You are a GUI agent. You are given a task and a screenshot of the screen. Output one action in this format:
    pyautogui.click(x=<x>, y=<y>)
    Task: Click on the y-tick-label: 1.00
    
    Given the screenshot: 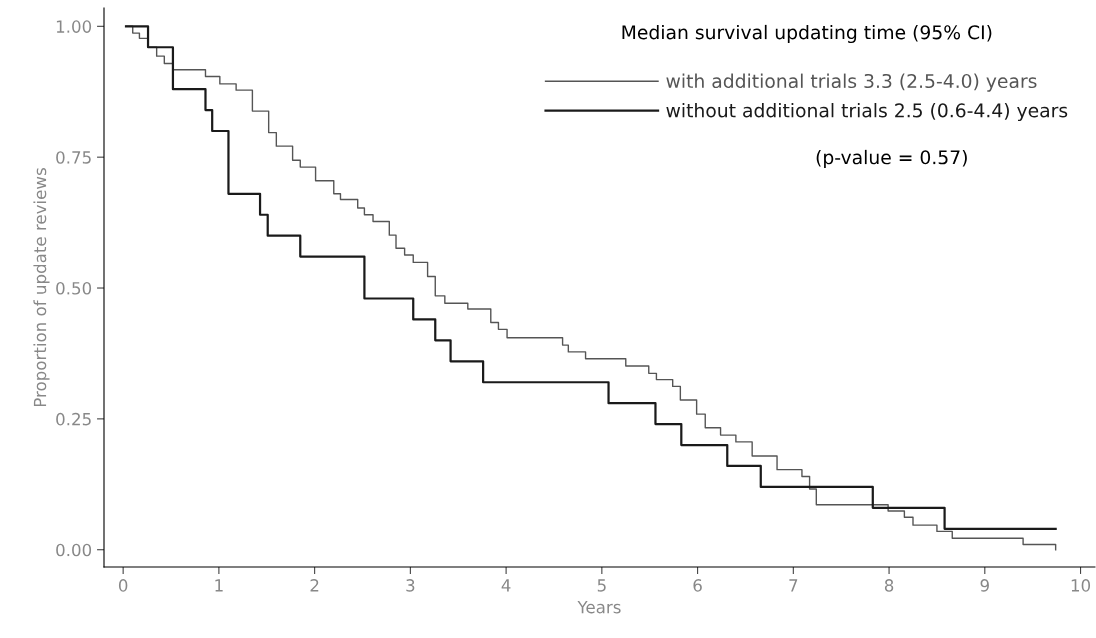 What is the action you would take?
    pyautogui.click(x=74, y=26)
    